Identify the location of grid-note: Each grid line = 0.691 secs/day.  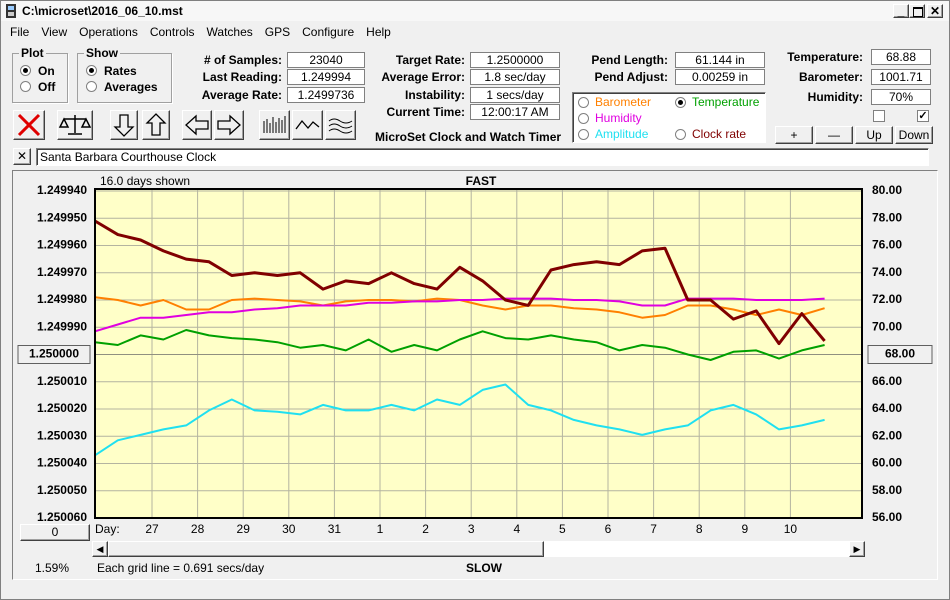
(180, 568).